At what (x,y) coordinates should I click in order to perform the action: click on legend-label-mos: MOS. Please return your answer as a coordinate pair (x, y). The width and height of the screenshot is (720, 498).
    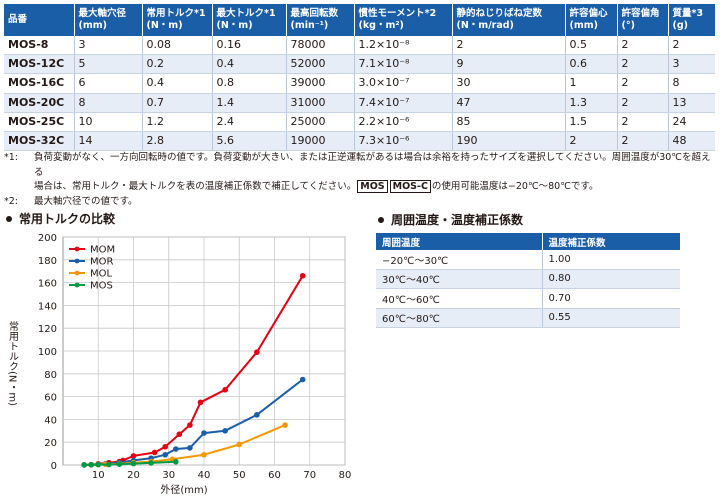
    Looking at the image, I should click on (101, 286).